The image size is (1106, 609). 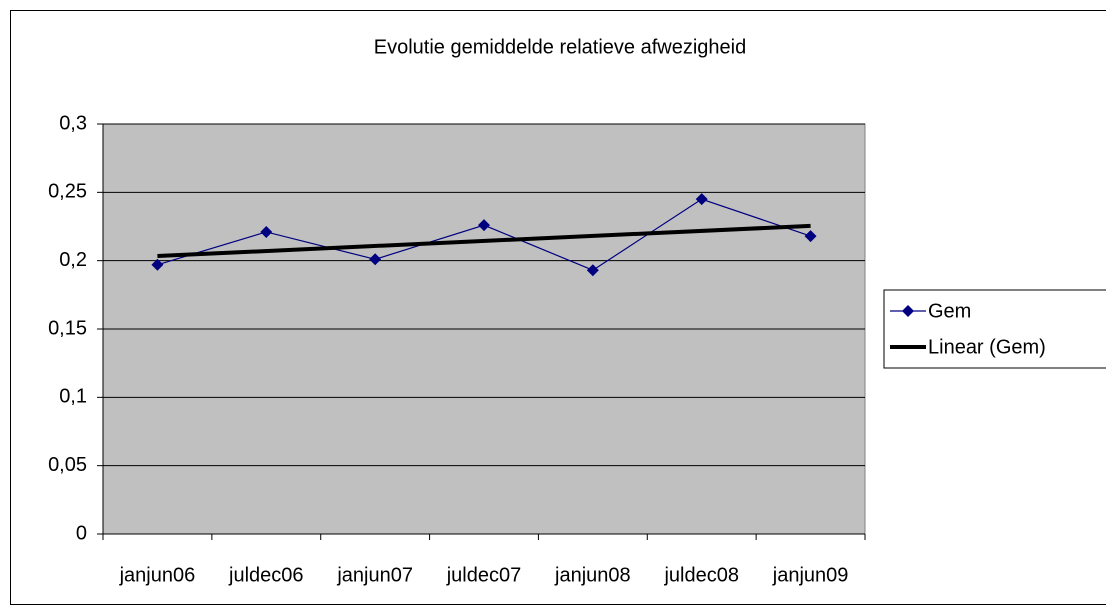 What do you see at coordinates (67, 328) in the screenshot?
I see `y-tick-label: 0,15` at bounding box center [67, 328].